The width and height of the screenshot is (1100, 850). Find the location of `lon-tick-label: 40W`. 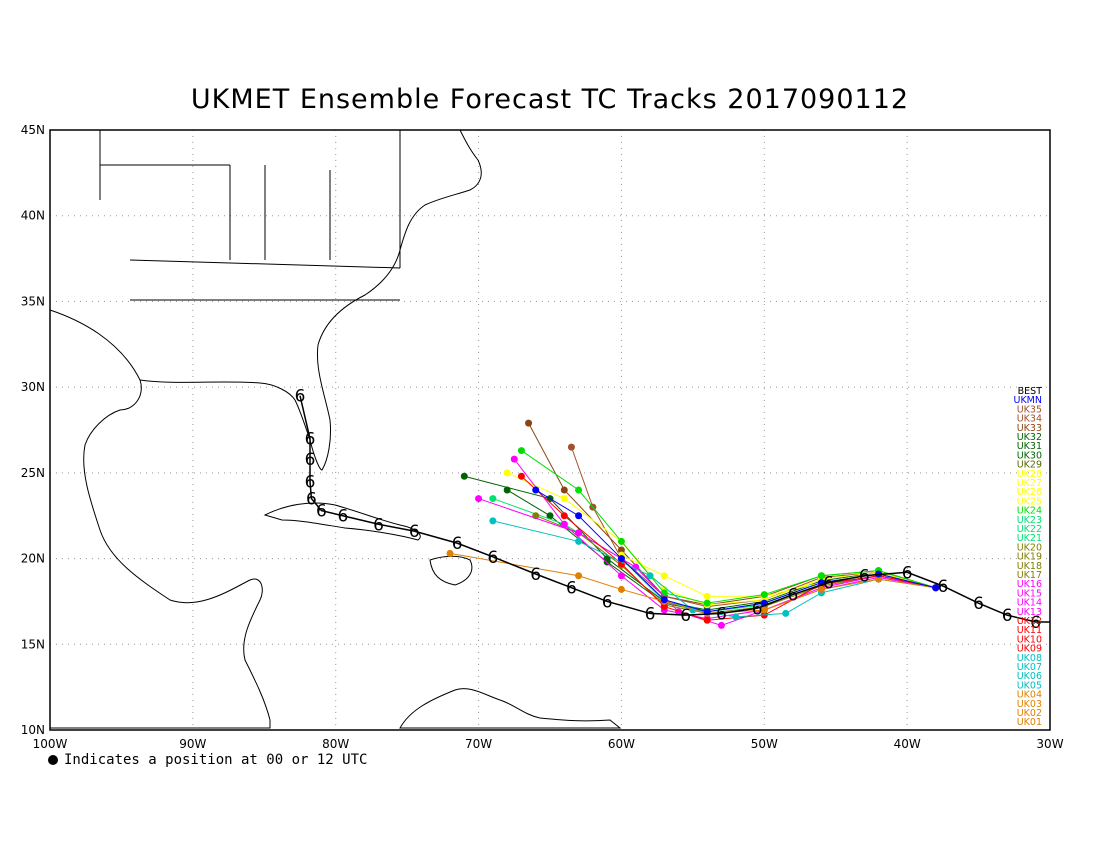

lon-tick-label: 40W is located at coordinates (907, 744).